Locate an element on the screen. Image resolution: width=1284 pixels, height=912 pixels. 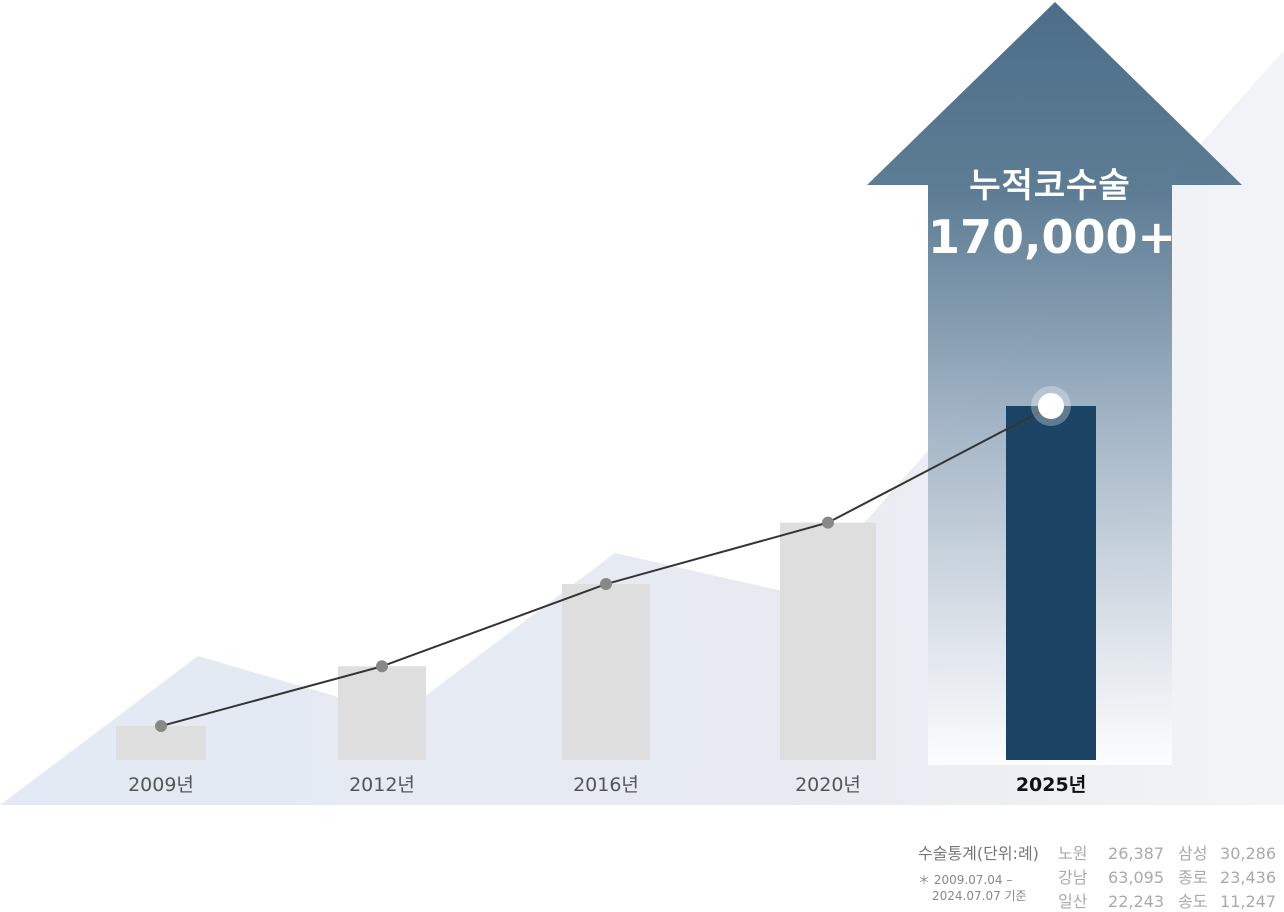
x-tick-label: 2016년 is located at coordinates (606, 785).